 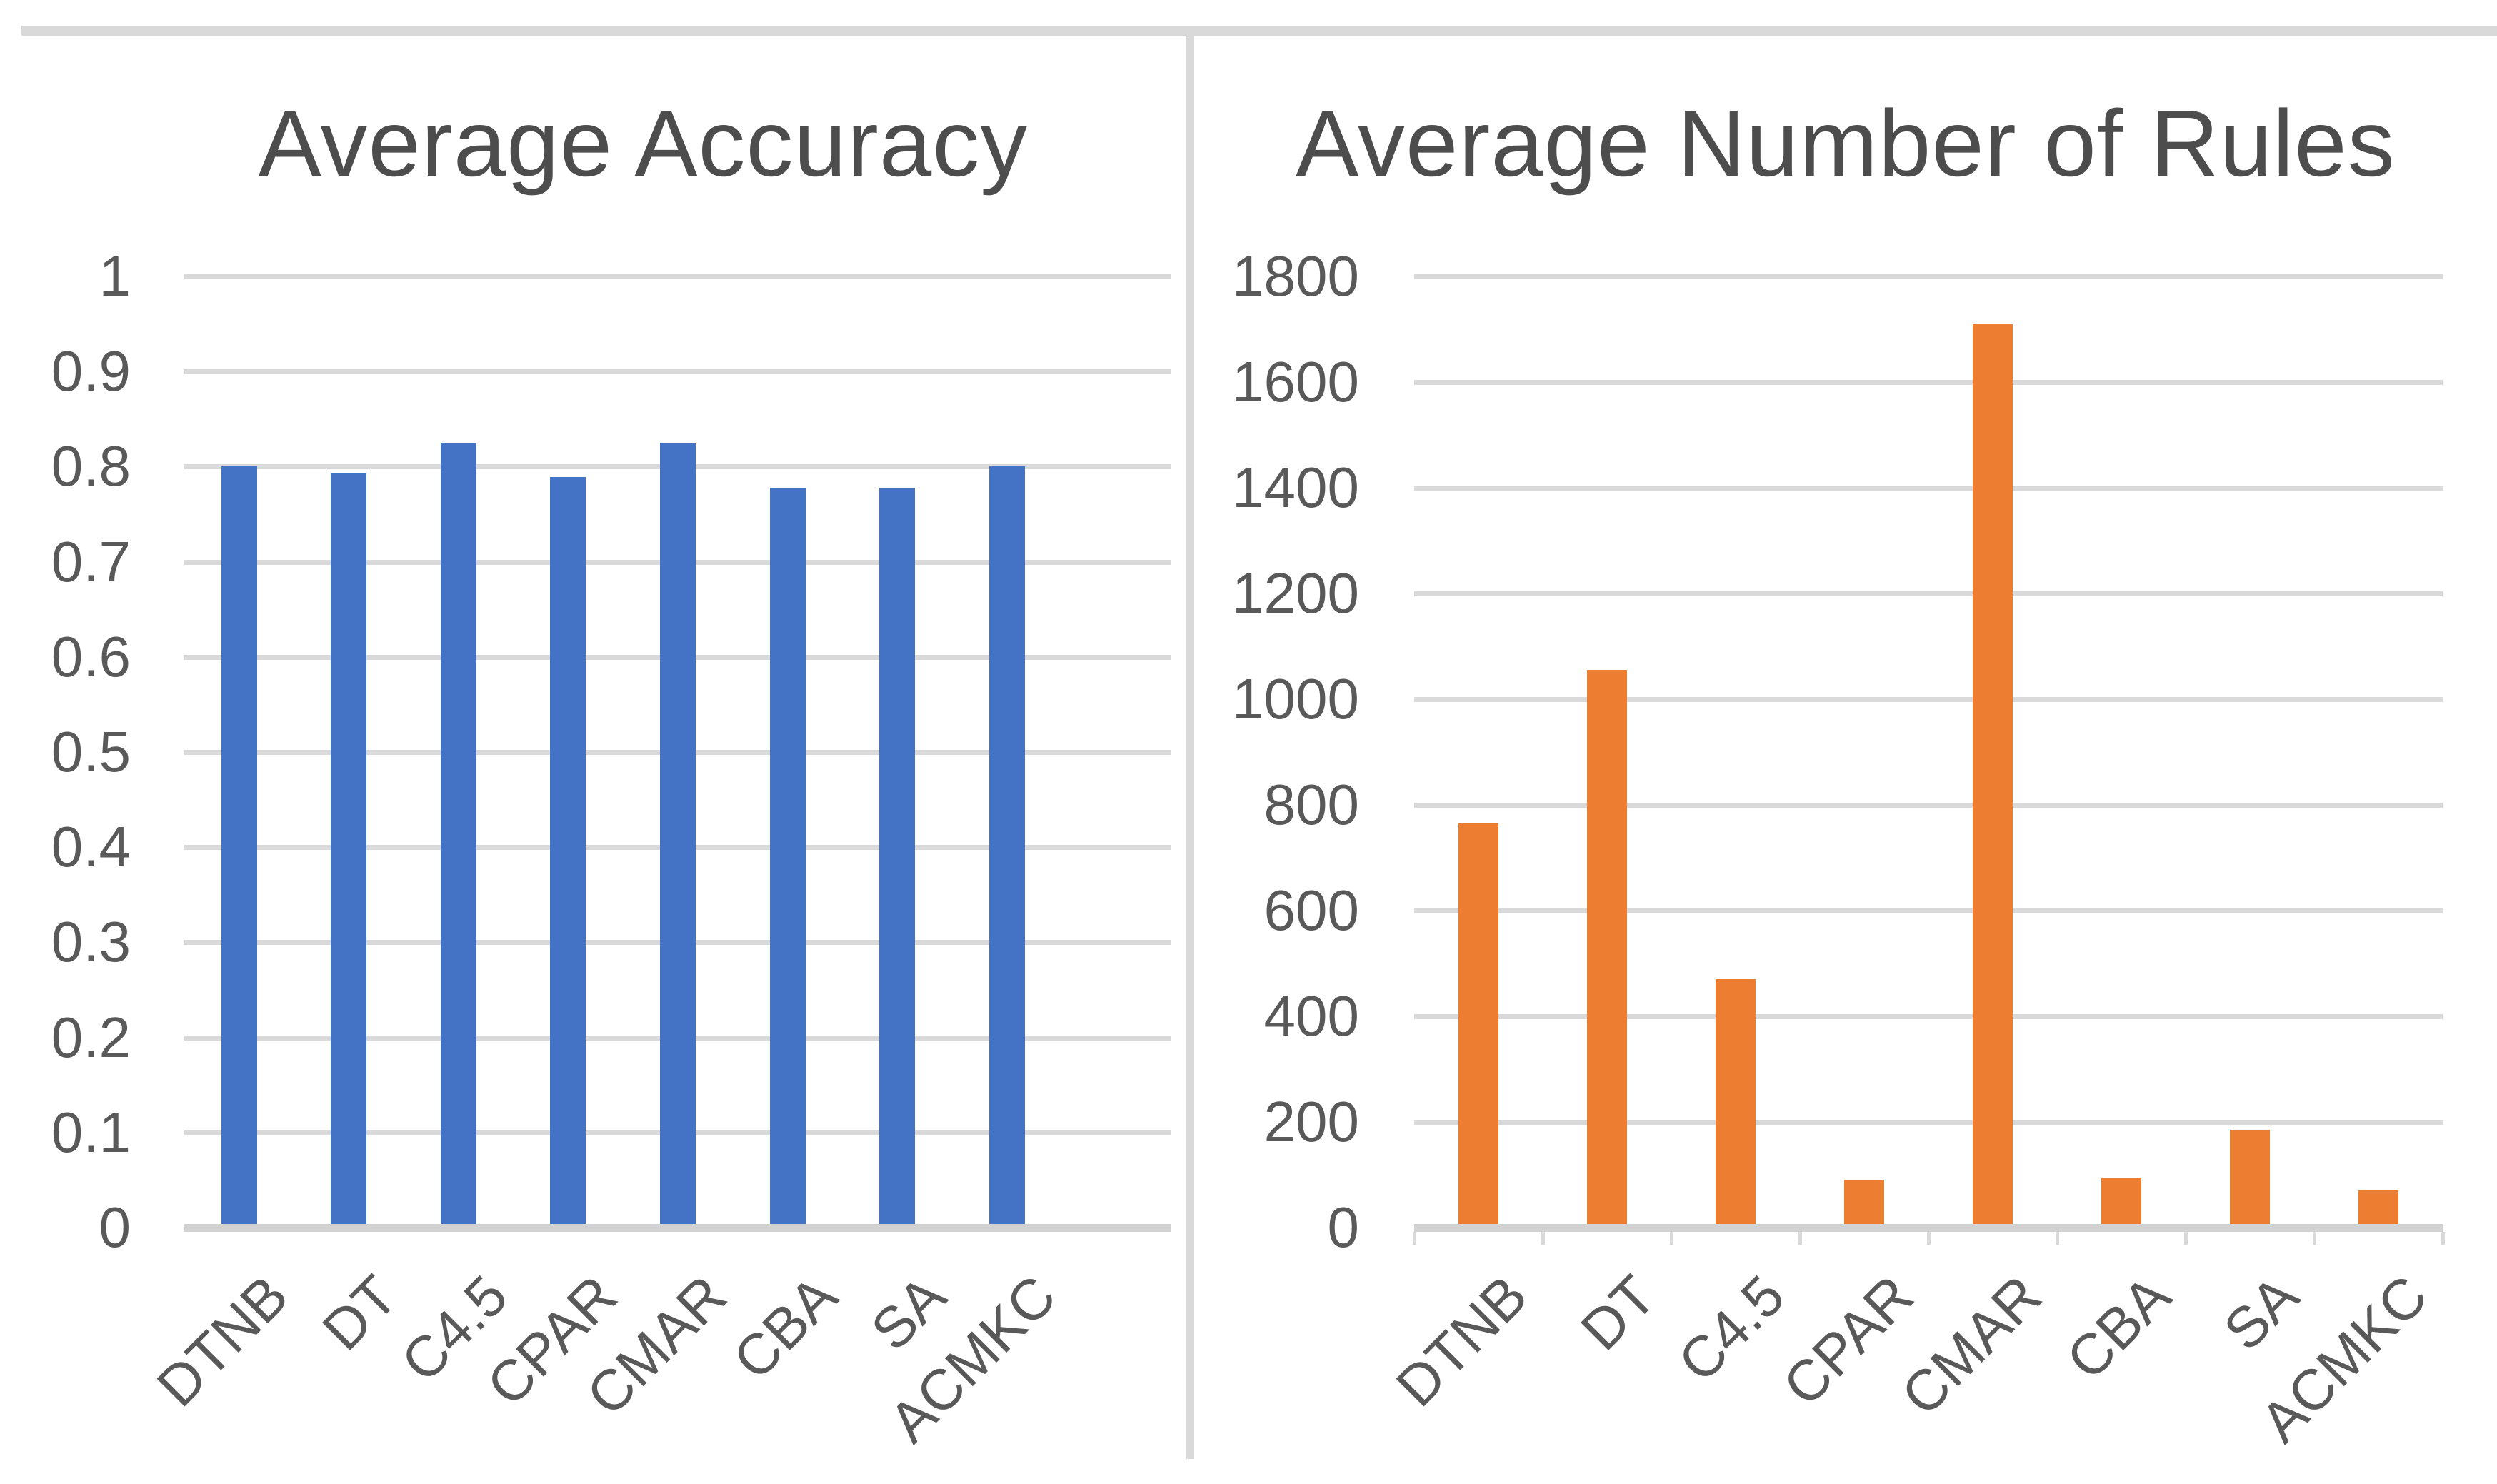 What do you see at coordinates (1311, 805) in the screenshot?
I see `y-tick-label: 800` at bounding box center [1311, 805].